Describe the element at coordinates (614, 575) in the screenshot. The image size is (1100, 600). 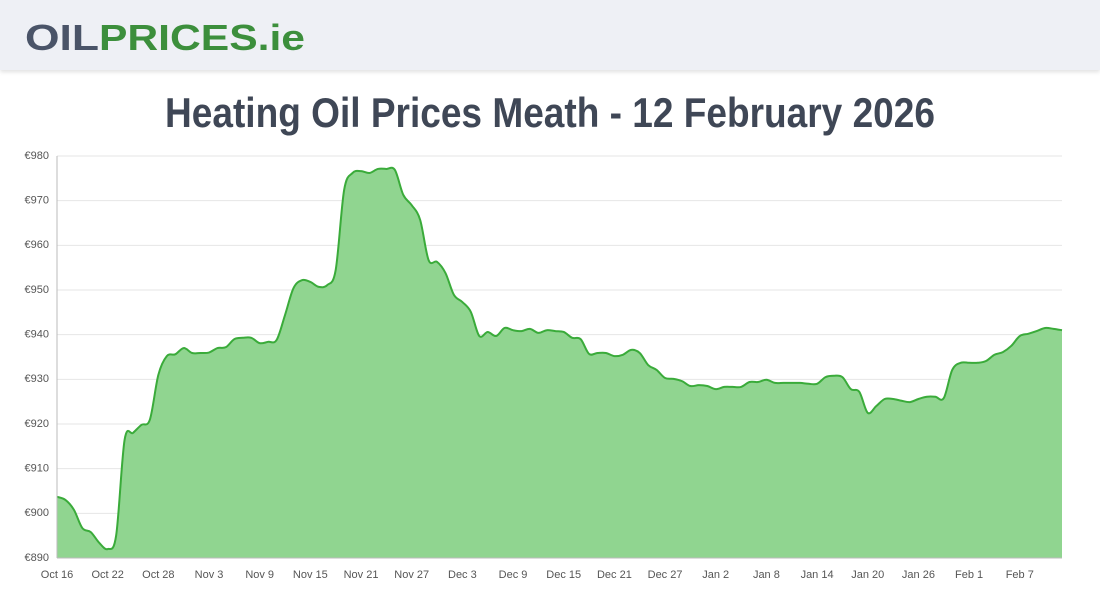
I see `x-tick-label: Dec 21` at that location.